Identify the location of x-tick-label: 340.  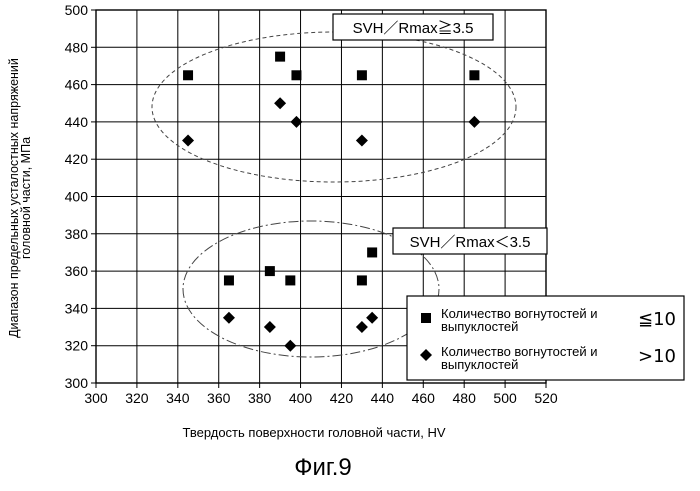
(178, 398).